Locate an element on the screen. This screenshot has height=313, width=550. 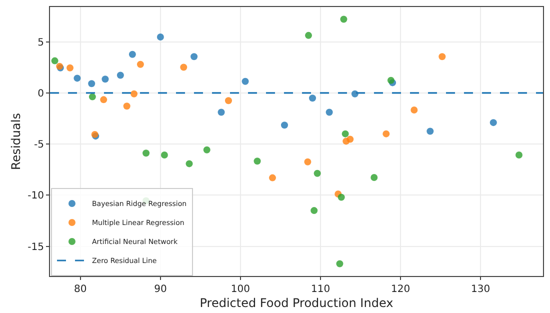
y-tick-label: -15 is located at coordinates (36, 247).